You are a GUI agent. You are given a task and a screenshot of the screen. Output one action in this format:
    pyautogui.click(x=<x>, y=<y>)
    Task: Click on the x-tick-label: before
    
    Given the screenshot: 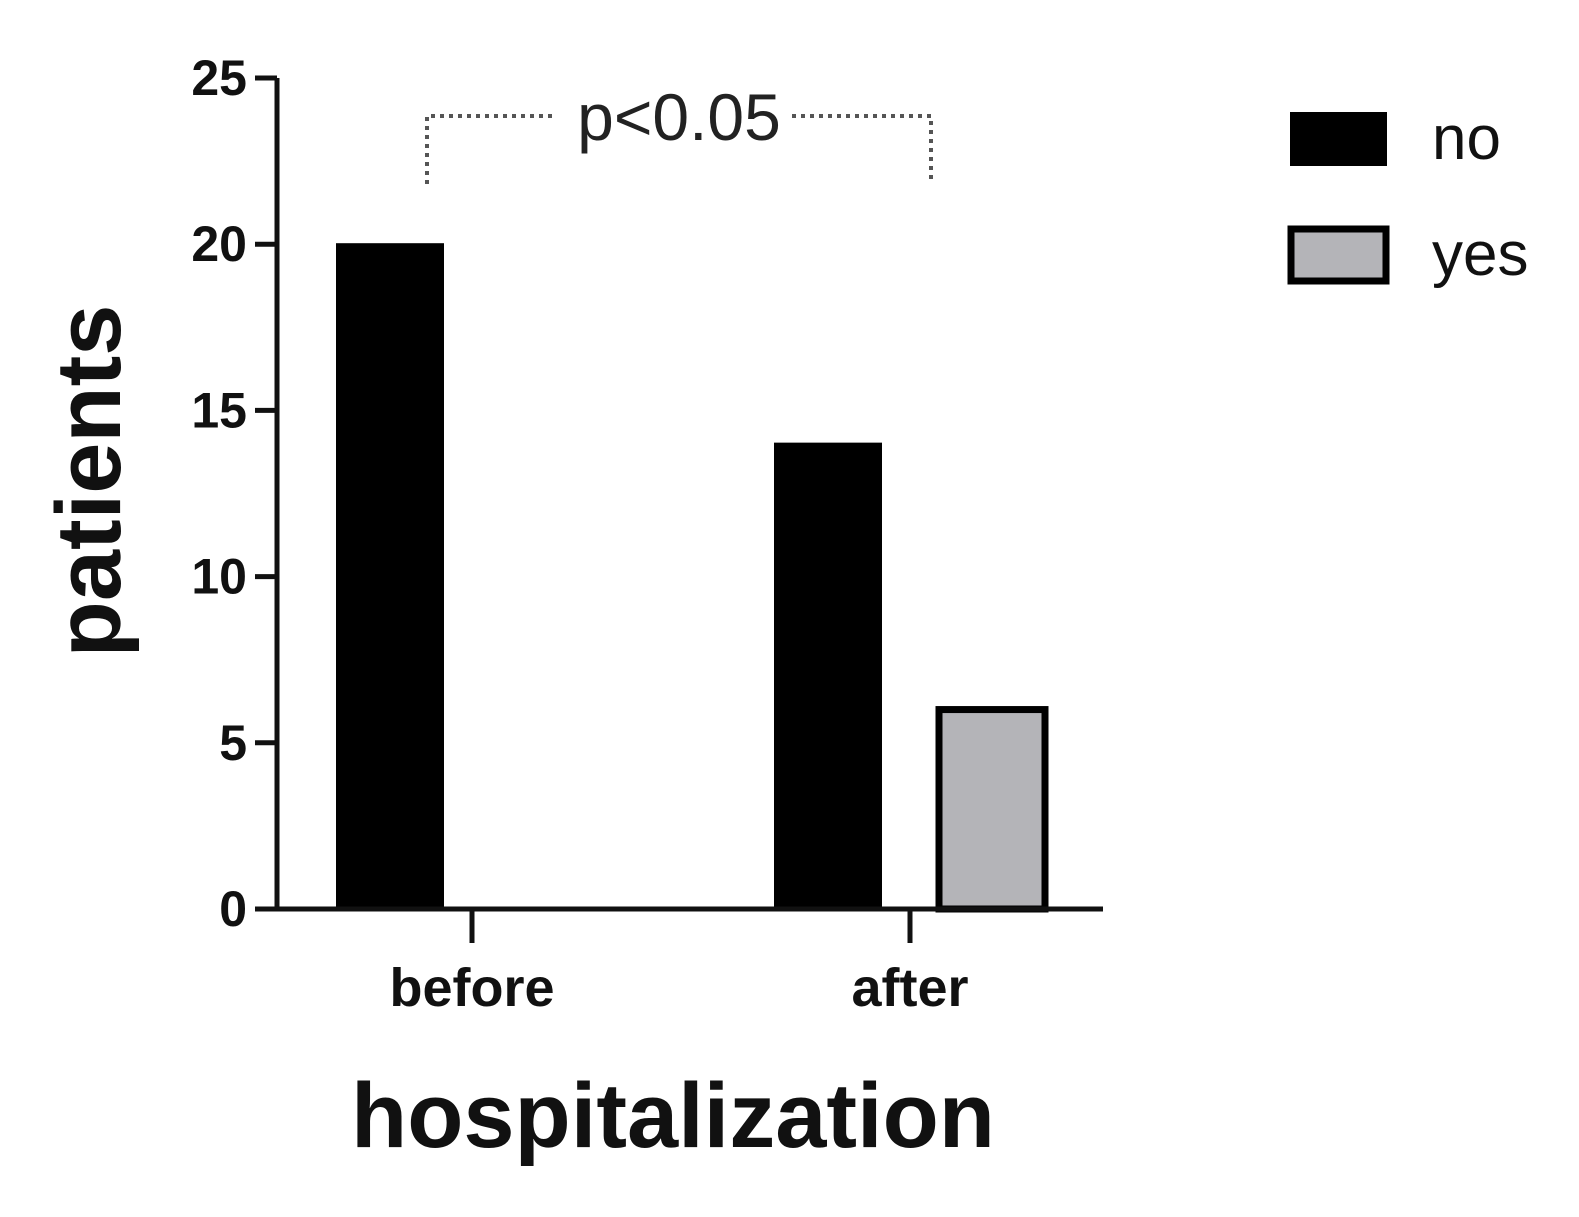 What is the action you would take?
    pyautogui.click(x=471, y=988)
    